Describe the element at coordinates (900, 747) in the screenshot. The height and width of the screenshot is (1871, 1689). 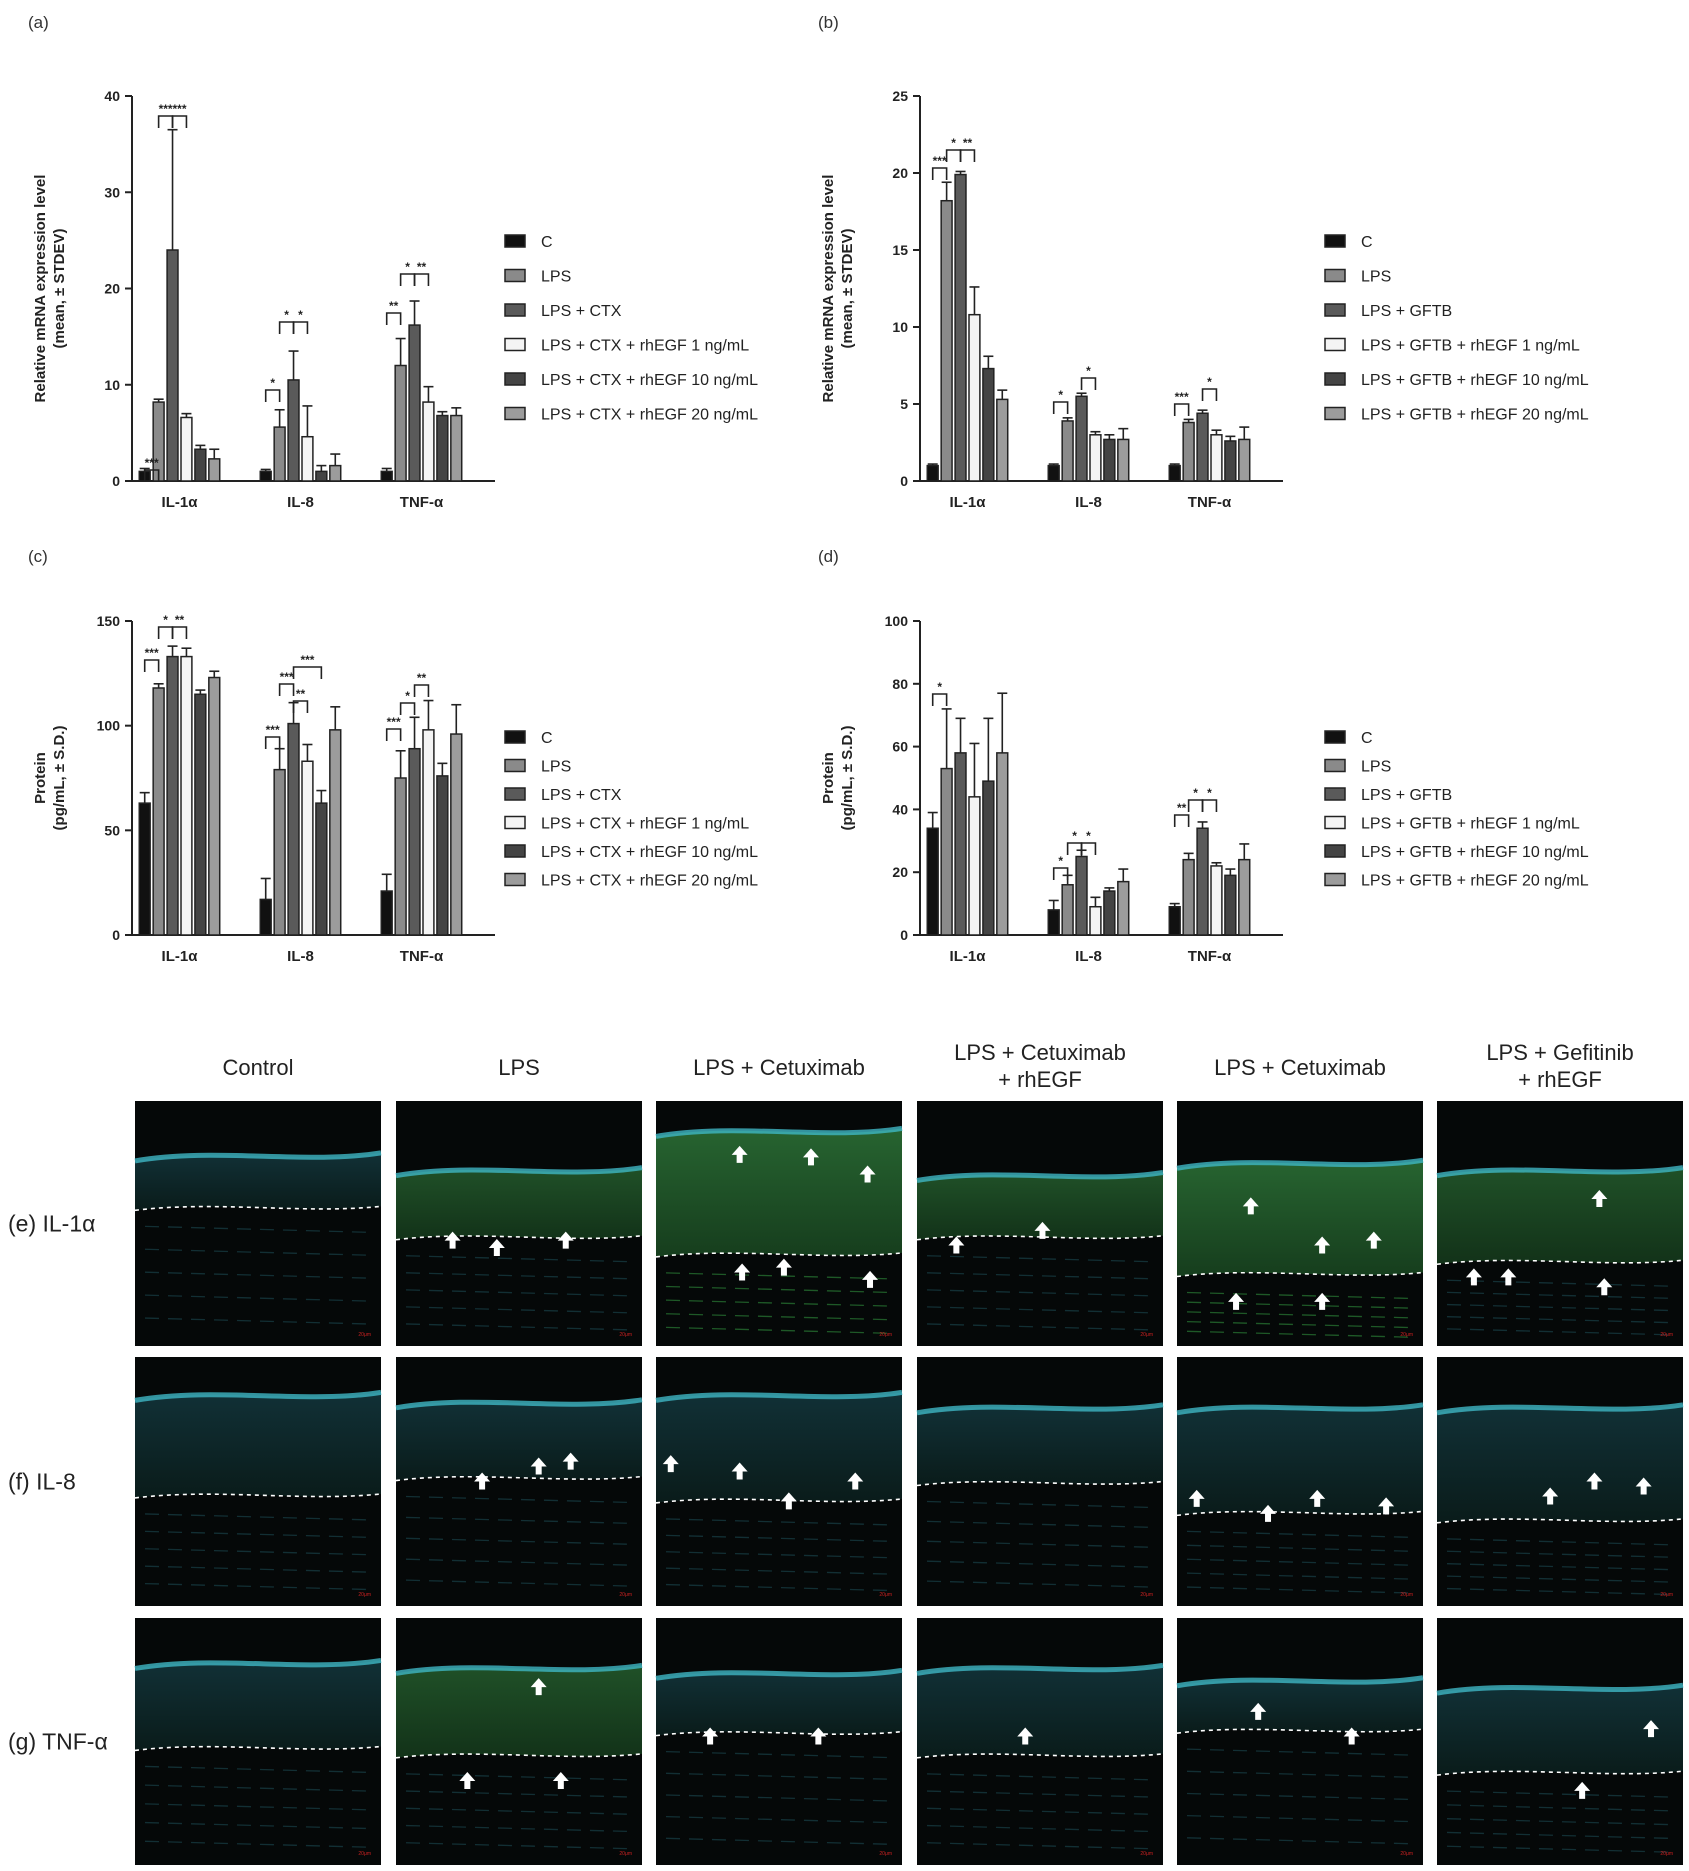
I see `y-tick-label: 60` at that location.